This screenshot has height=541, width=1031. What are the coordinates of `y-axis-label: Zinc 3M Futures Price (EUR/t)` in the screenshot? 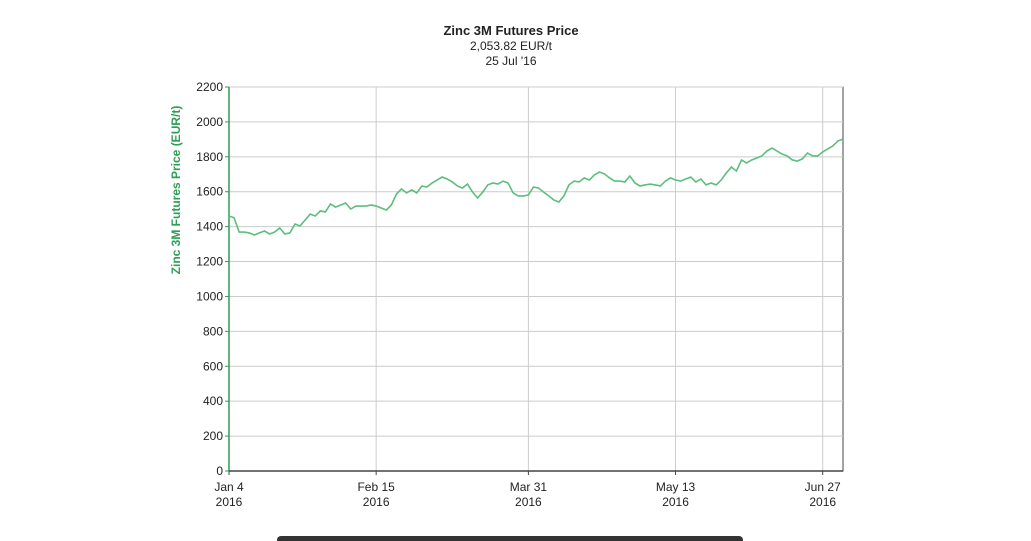 It's located at (176, 190).